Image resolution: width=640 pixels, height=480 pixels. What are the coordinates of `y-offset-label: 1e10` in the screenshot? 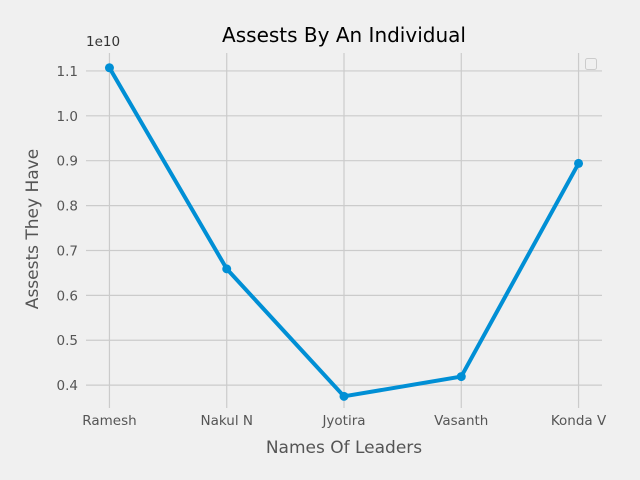 It's located at (103, 42).